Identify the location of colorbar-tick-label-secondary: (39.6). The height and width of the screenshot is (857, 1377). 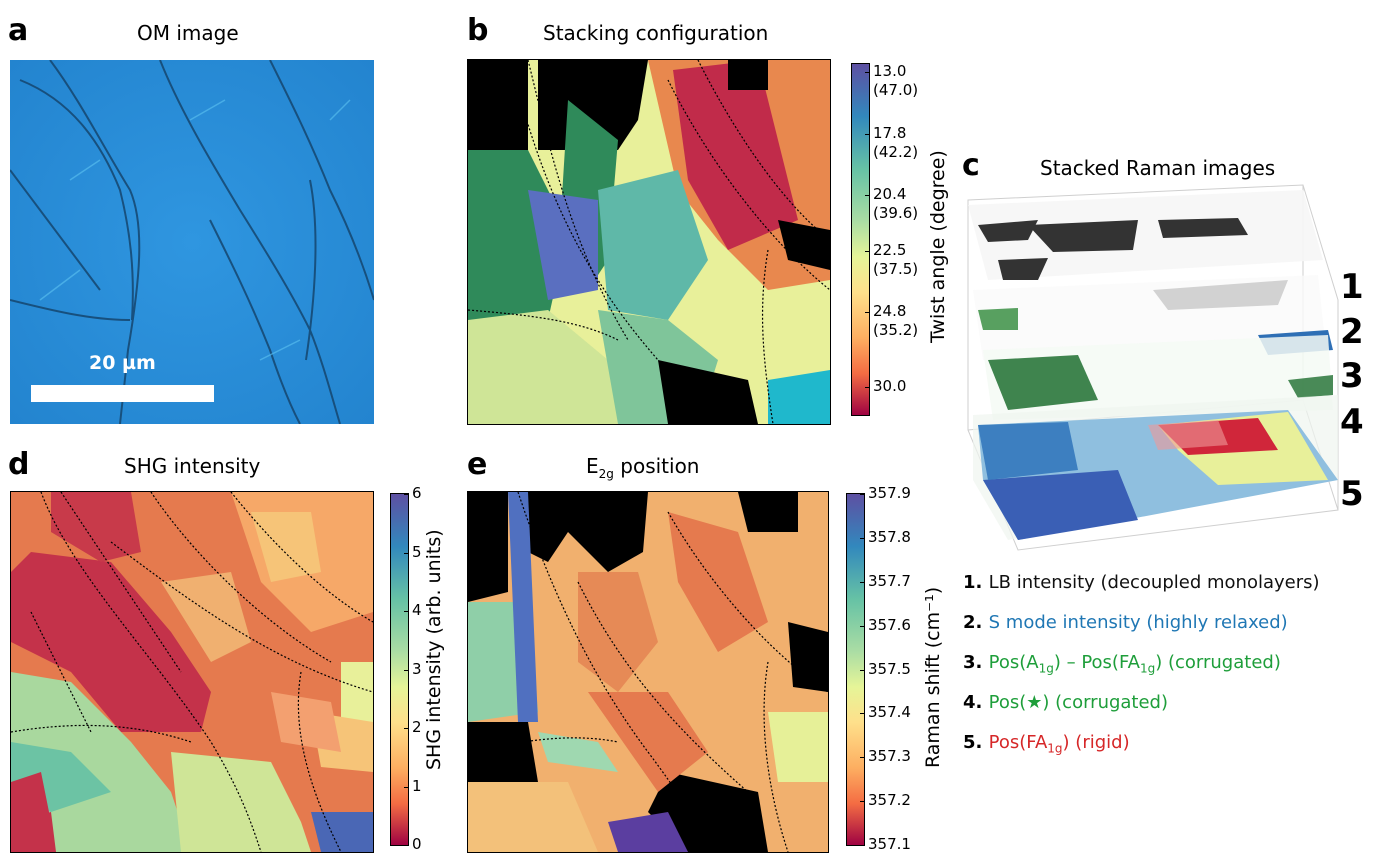
(896, 213).